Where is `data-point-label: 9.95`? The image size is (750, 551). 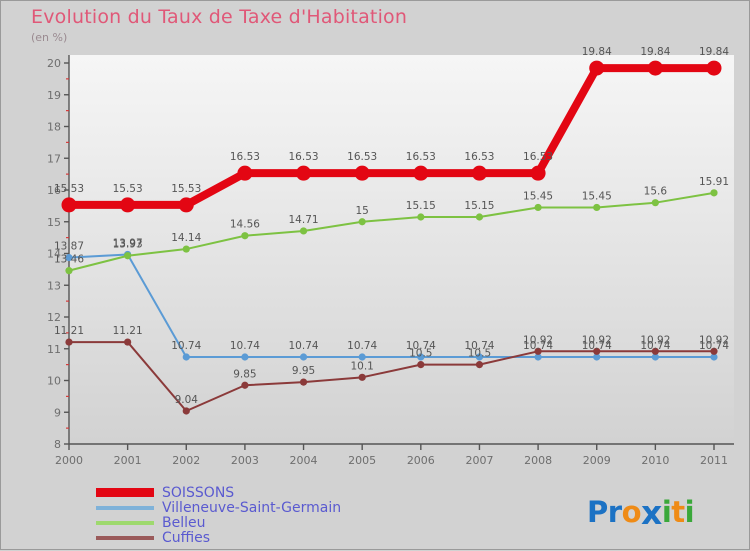
data-point-label: 9.95 is located at coordinates (303, 371).